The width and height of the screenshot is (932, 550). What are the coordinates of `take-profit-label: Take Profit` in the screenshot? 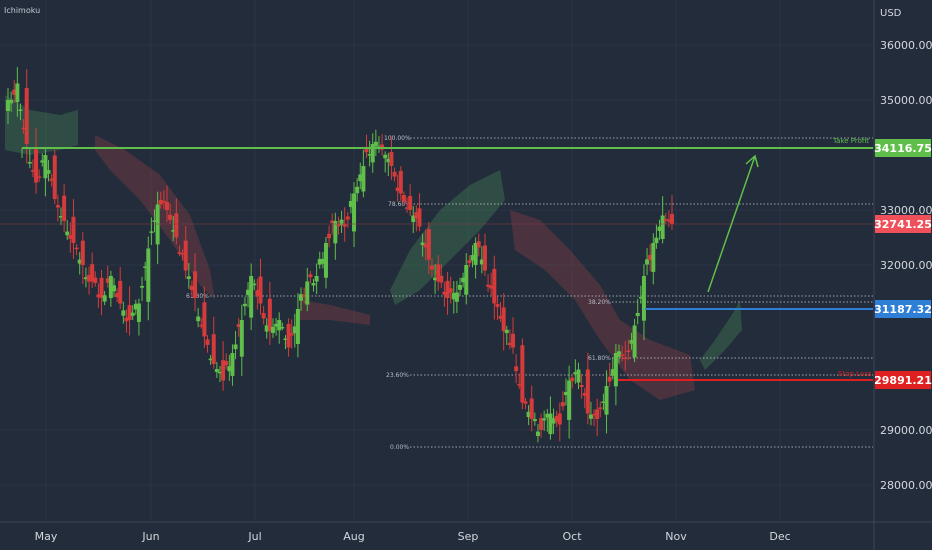 It's located at (850, 141).